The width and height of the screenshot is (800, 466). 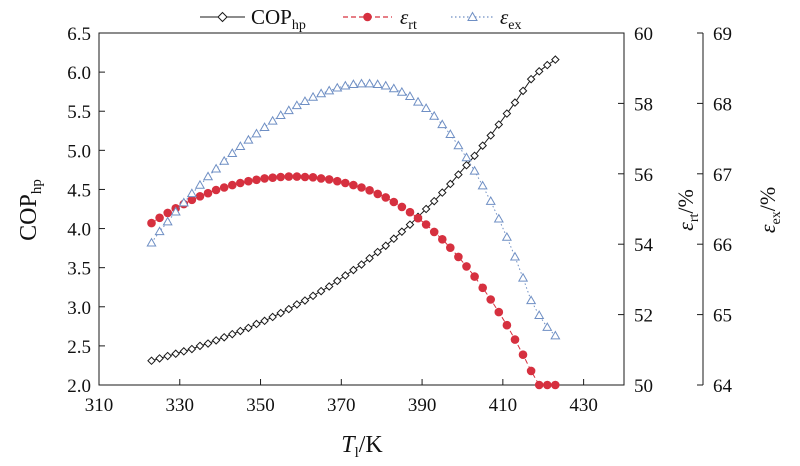 I want to click on y-right2-tick-label: 66, so click(x=722, y=245).